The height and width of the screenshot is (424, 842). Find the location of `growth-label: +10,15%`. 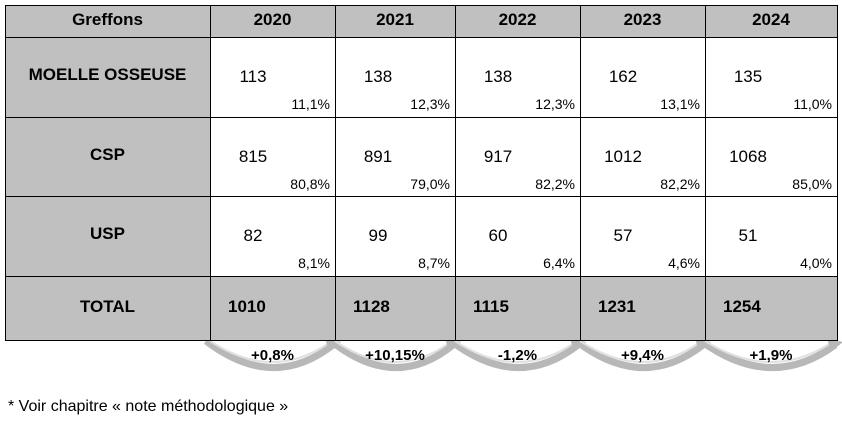

growth-label: +10,15% is located at coordinates (395, 355).